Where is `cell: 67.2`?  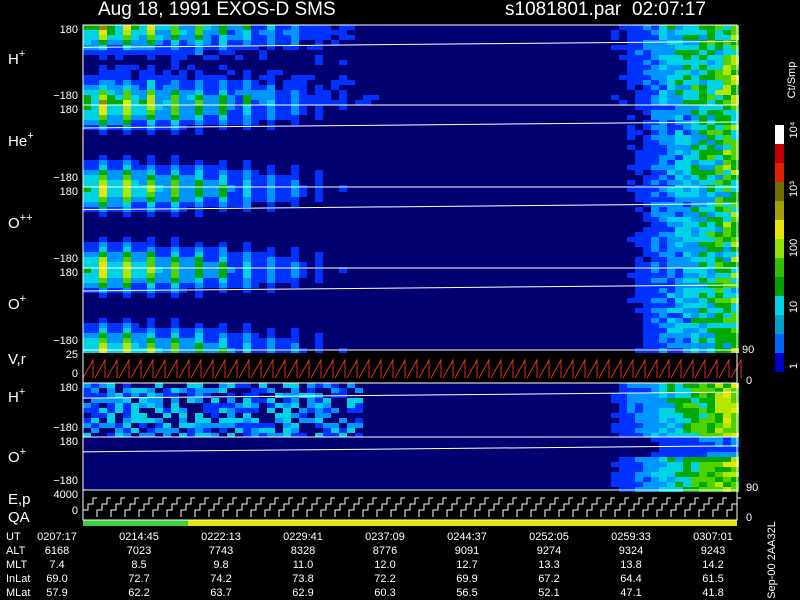 cell: 67.2 is located at coordinates (548, 579).